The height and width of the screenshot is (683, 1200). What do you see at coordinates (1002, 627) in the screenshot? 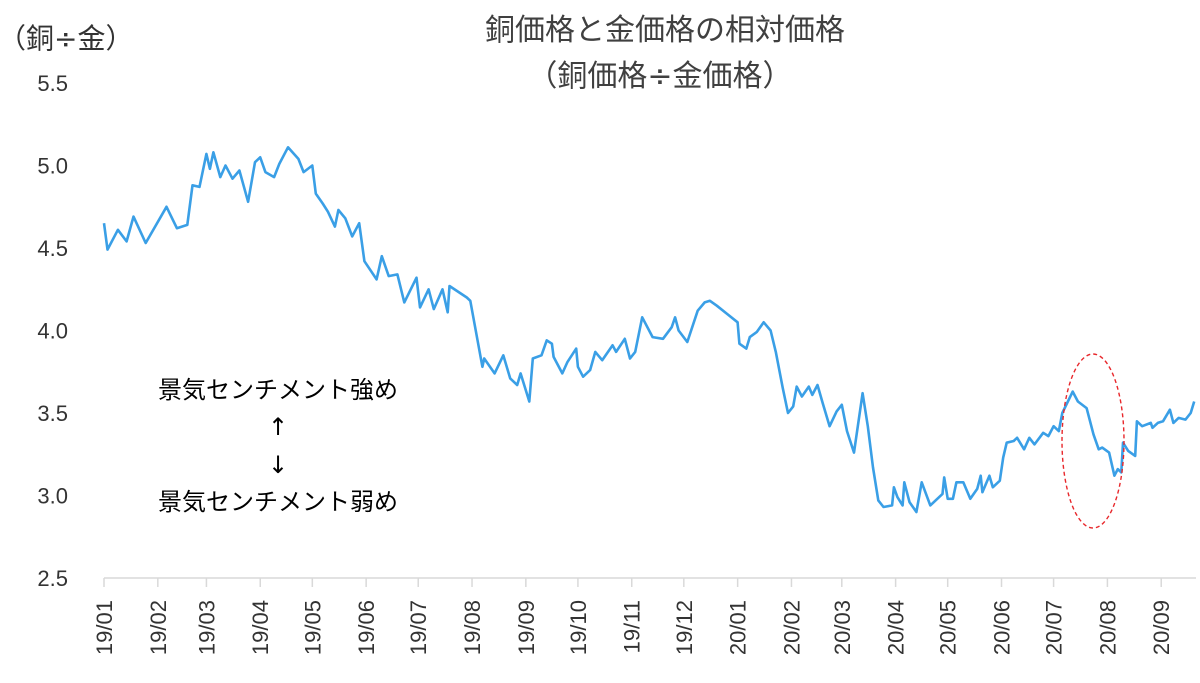
I see `x-tick-label: 20/06` at bounding box center [1002, 627].